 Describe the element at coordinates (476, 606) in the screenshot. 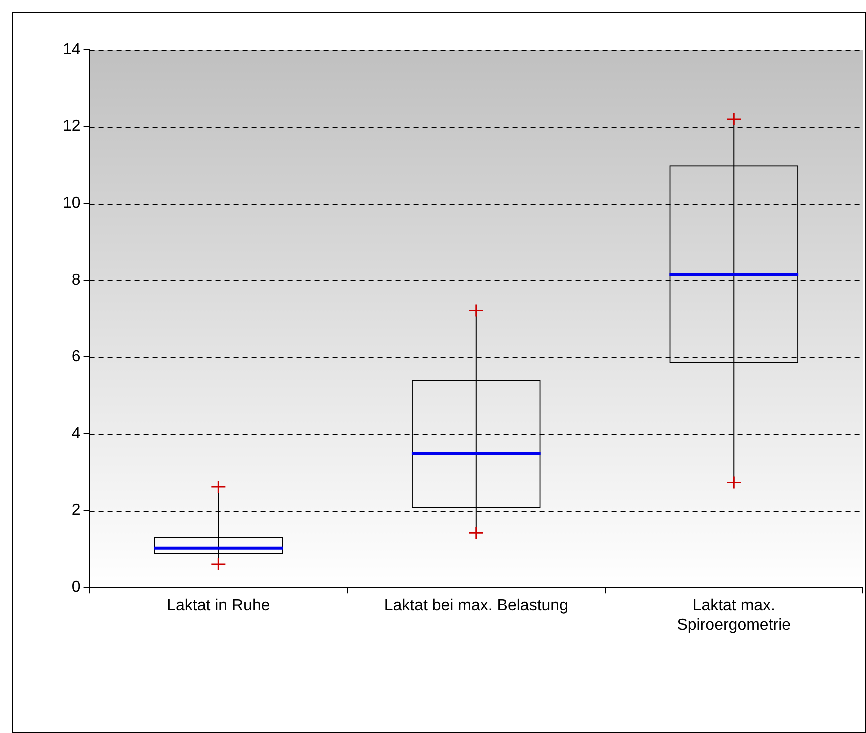

I see `x-tick-label: Laktat bei max. Belastung` at that location.